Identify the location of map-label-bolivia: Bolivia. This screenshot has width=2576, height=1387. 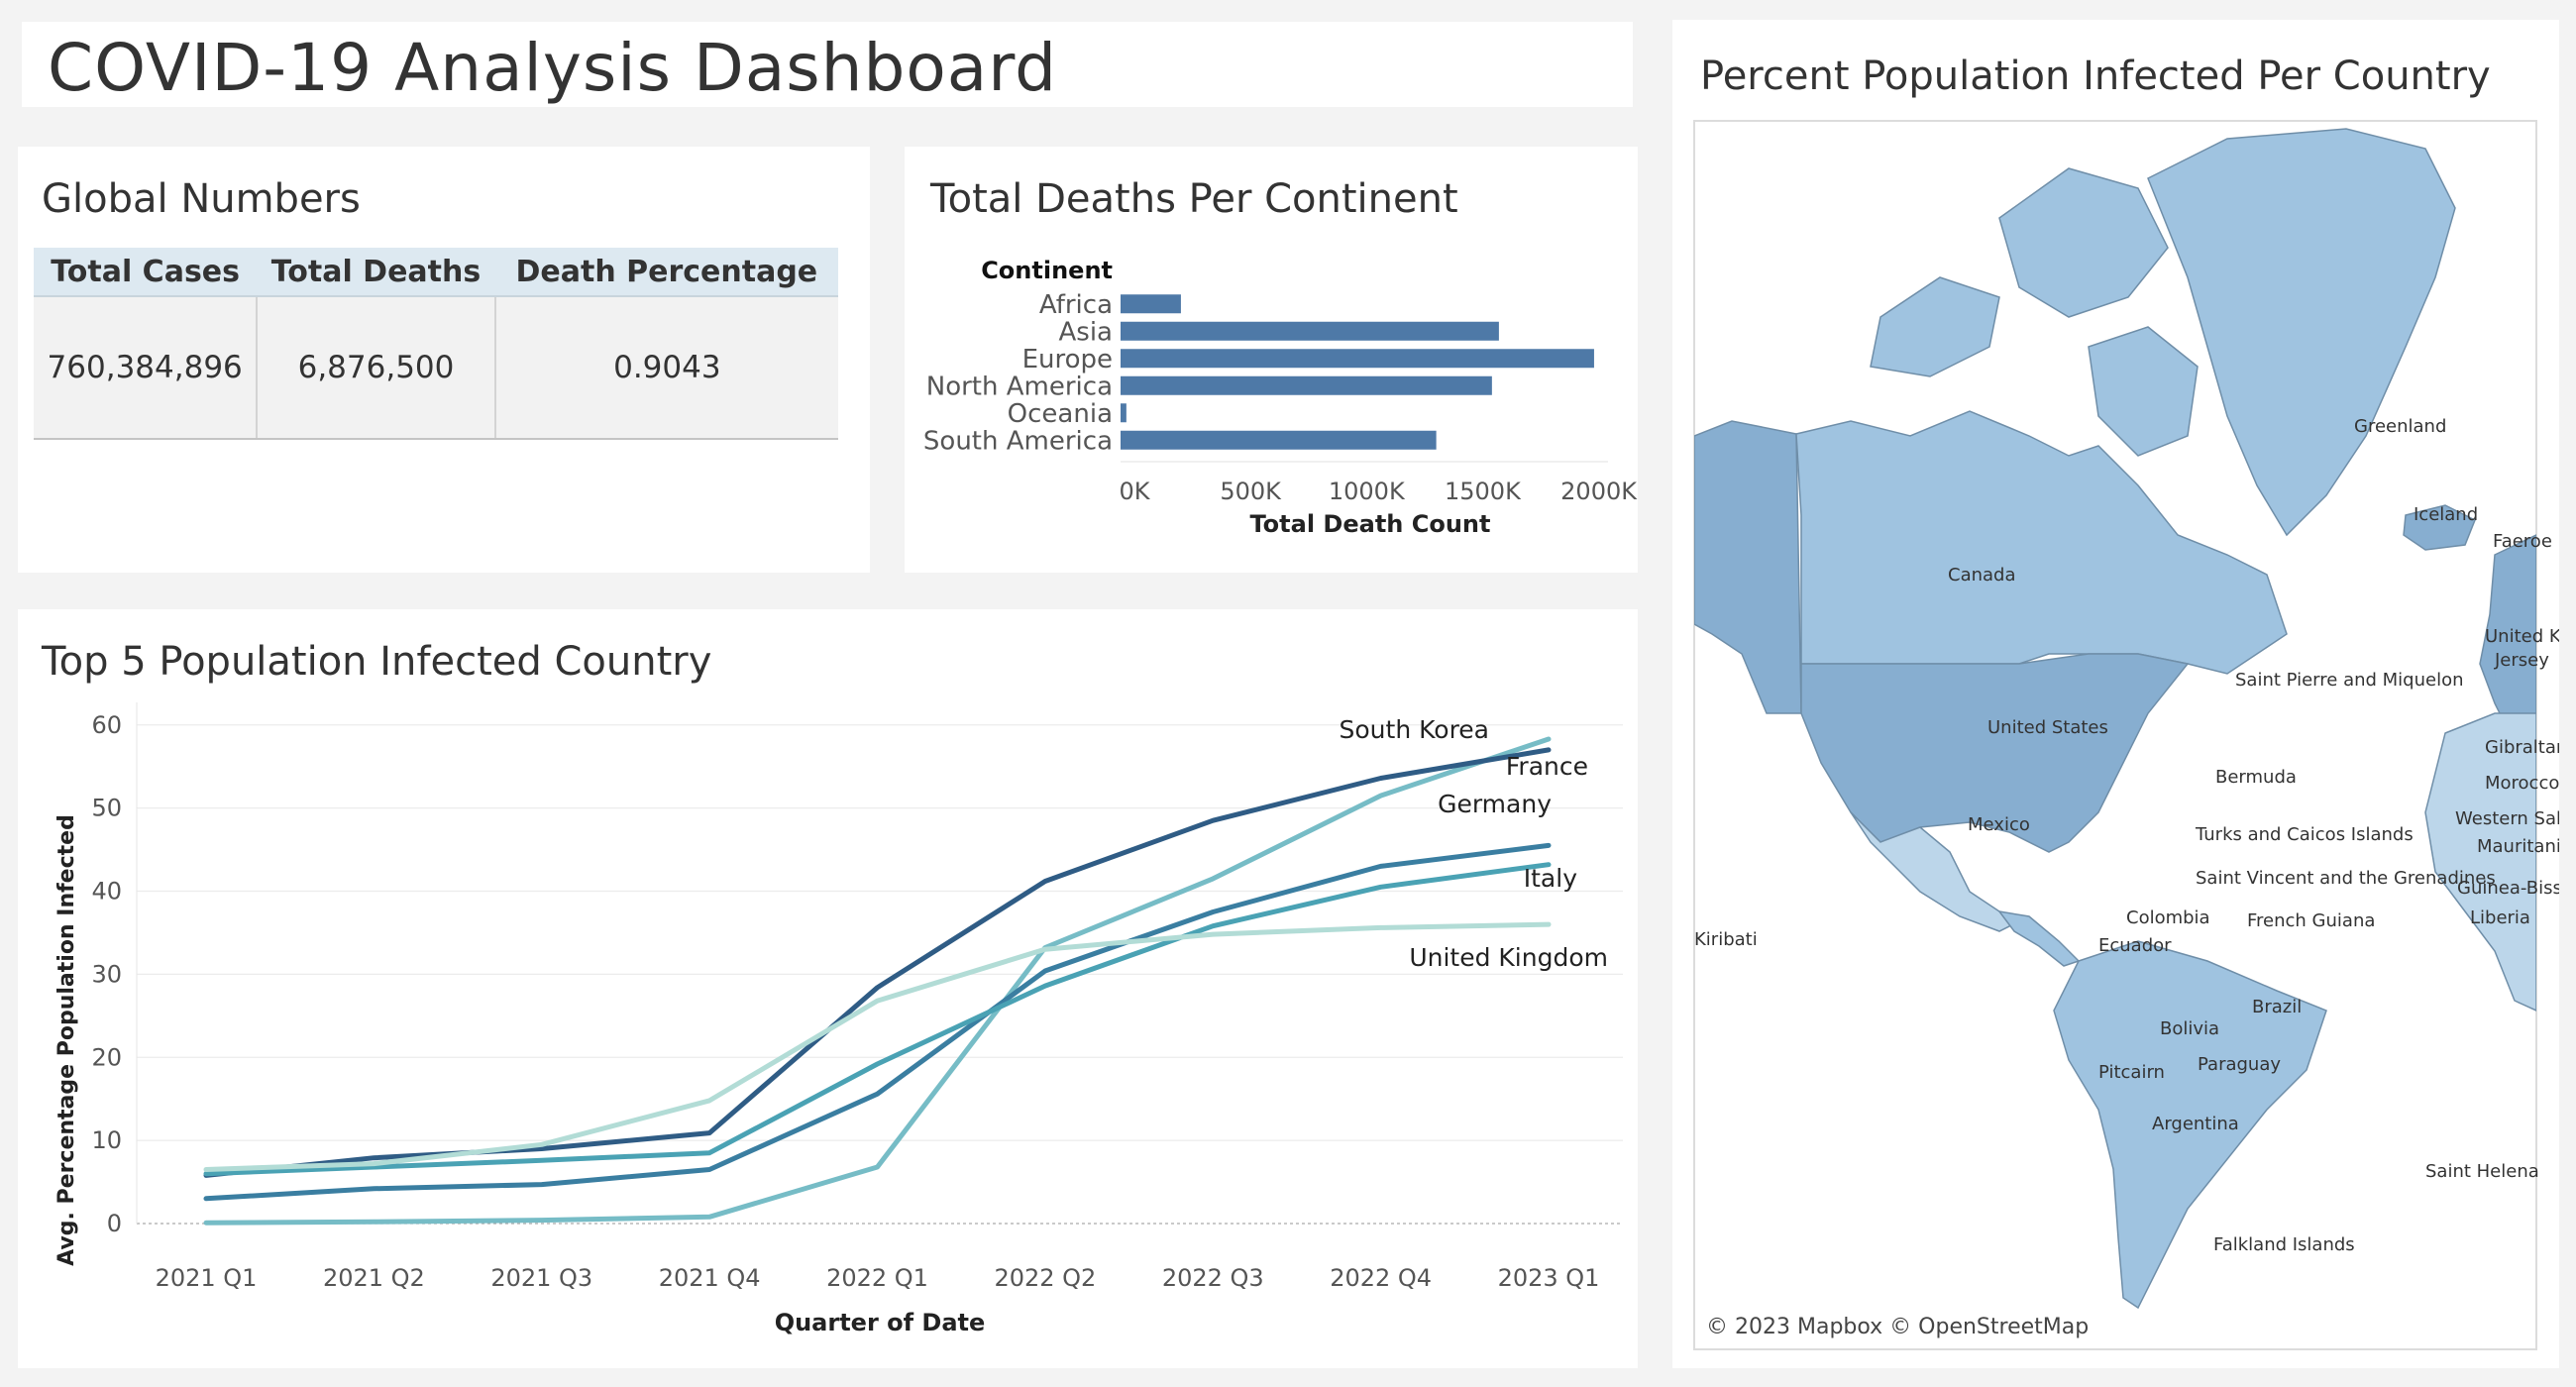
(2190, 1028).